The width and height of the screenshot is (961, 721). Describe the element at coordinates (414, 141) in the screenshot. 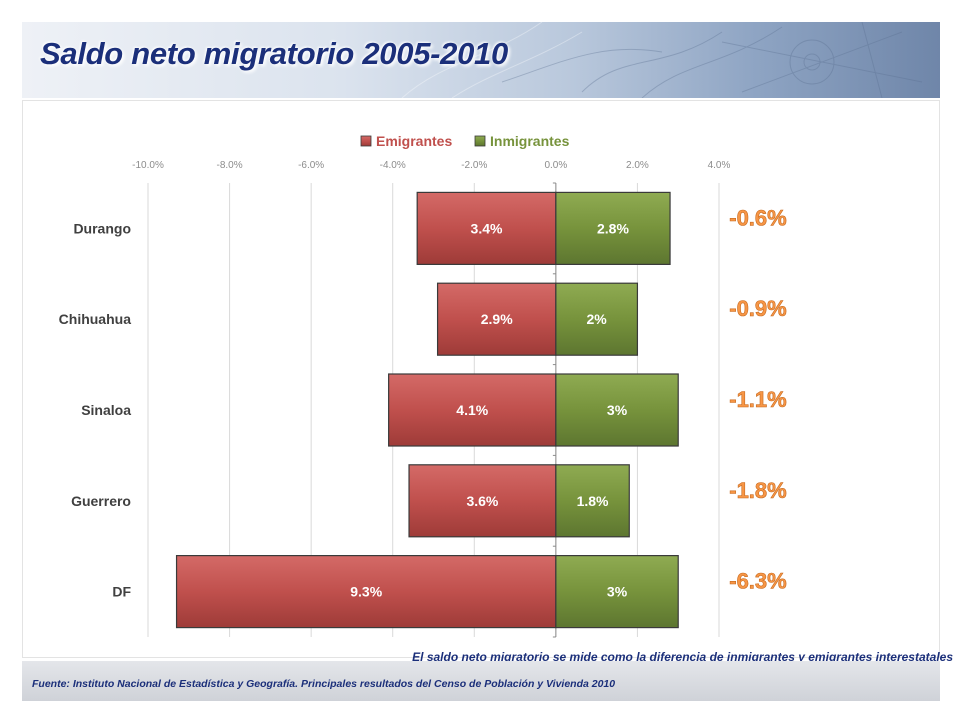

I see `legend-label-emigrantes: Emigrantes` at that location.